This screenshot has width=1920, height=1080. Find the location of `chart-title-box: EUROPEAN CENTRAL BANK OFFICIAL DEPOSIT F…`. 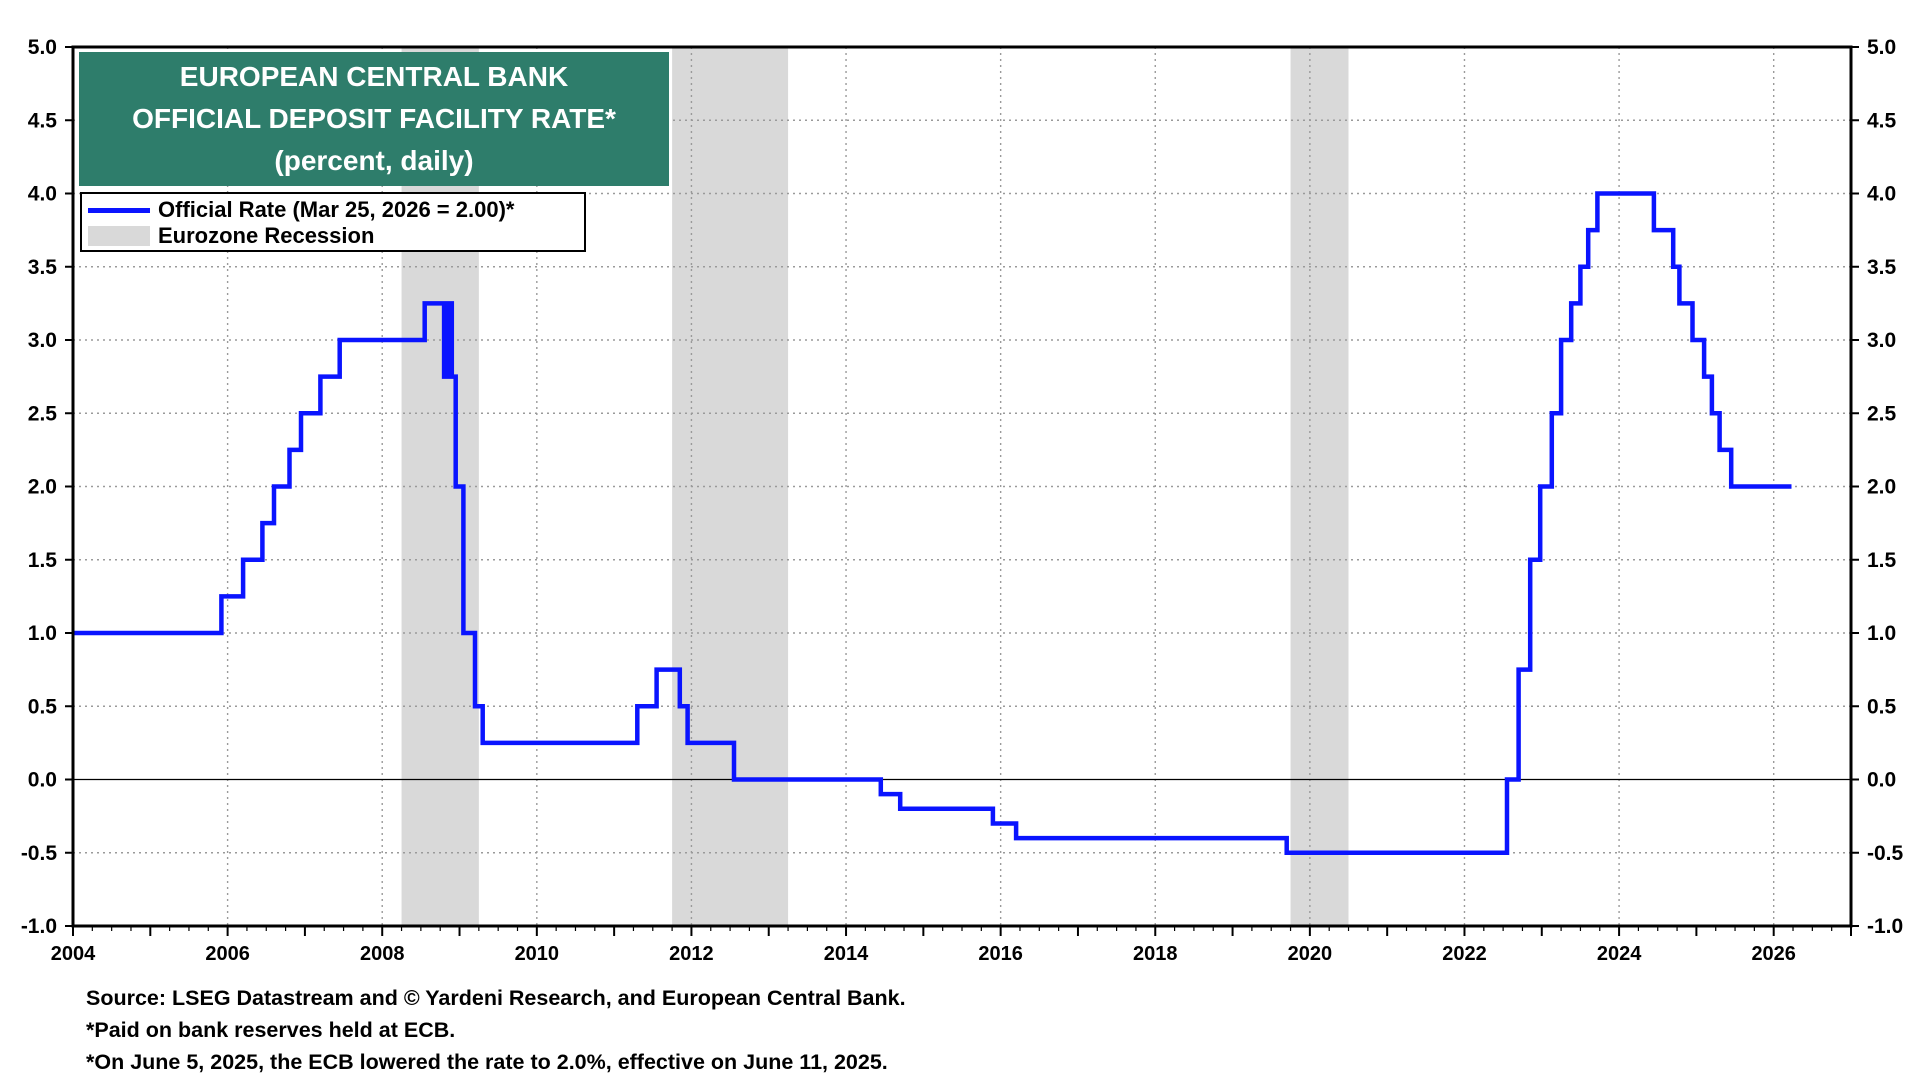

chart-title-box: EUROPEAN CENTRAL BANK OFFICIAL DEPOSIT F… is located at coordinates (374, 119).